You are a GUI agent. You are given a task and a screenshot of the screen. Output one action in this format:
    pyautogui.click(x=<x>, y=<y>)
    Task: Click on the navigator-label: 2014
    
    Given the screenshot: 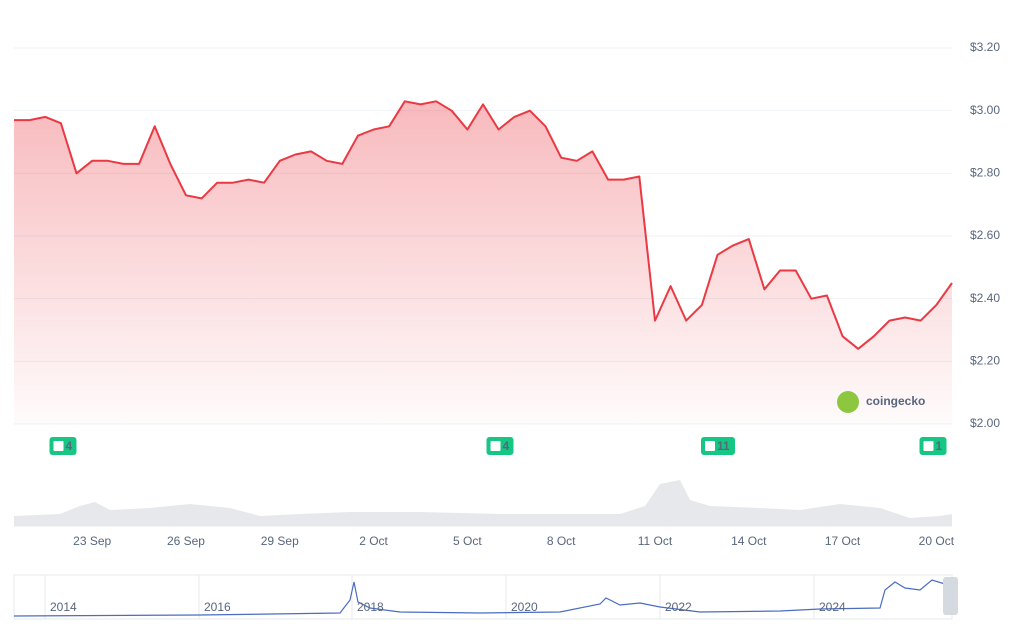 What is the action you would take?
    pyautogui.click(x=63, y=607)
    